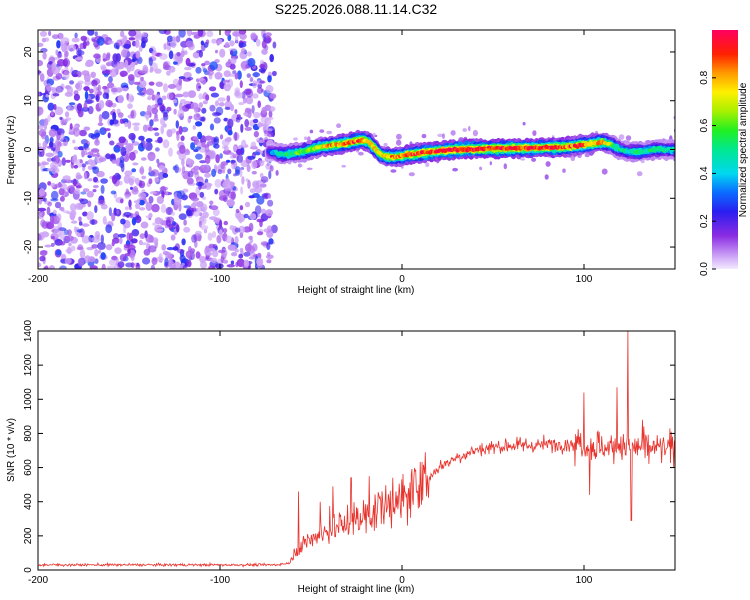 The image size is (750, 600). I want to click on colorbar-tick-label: 0.4, so click(704, 173).